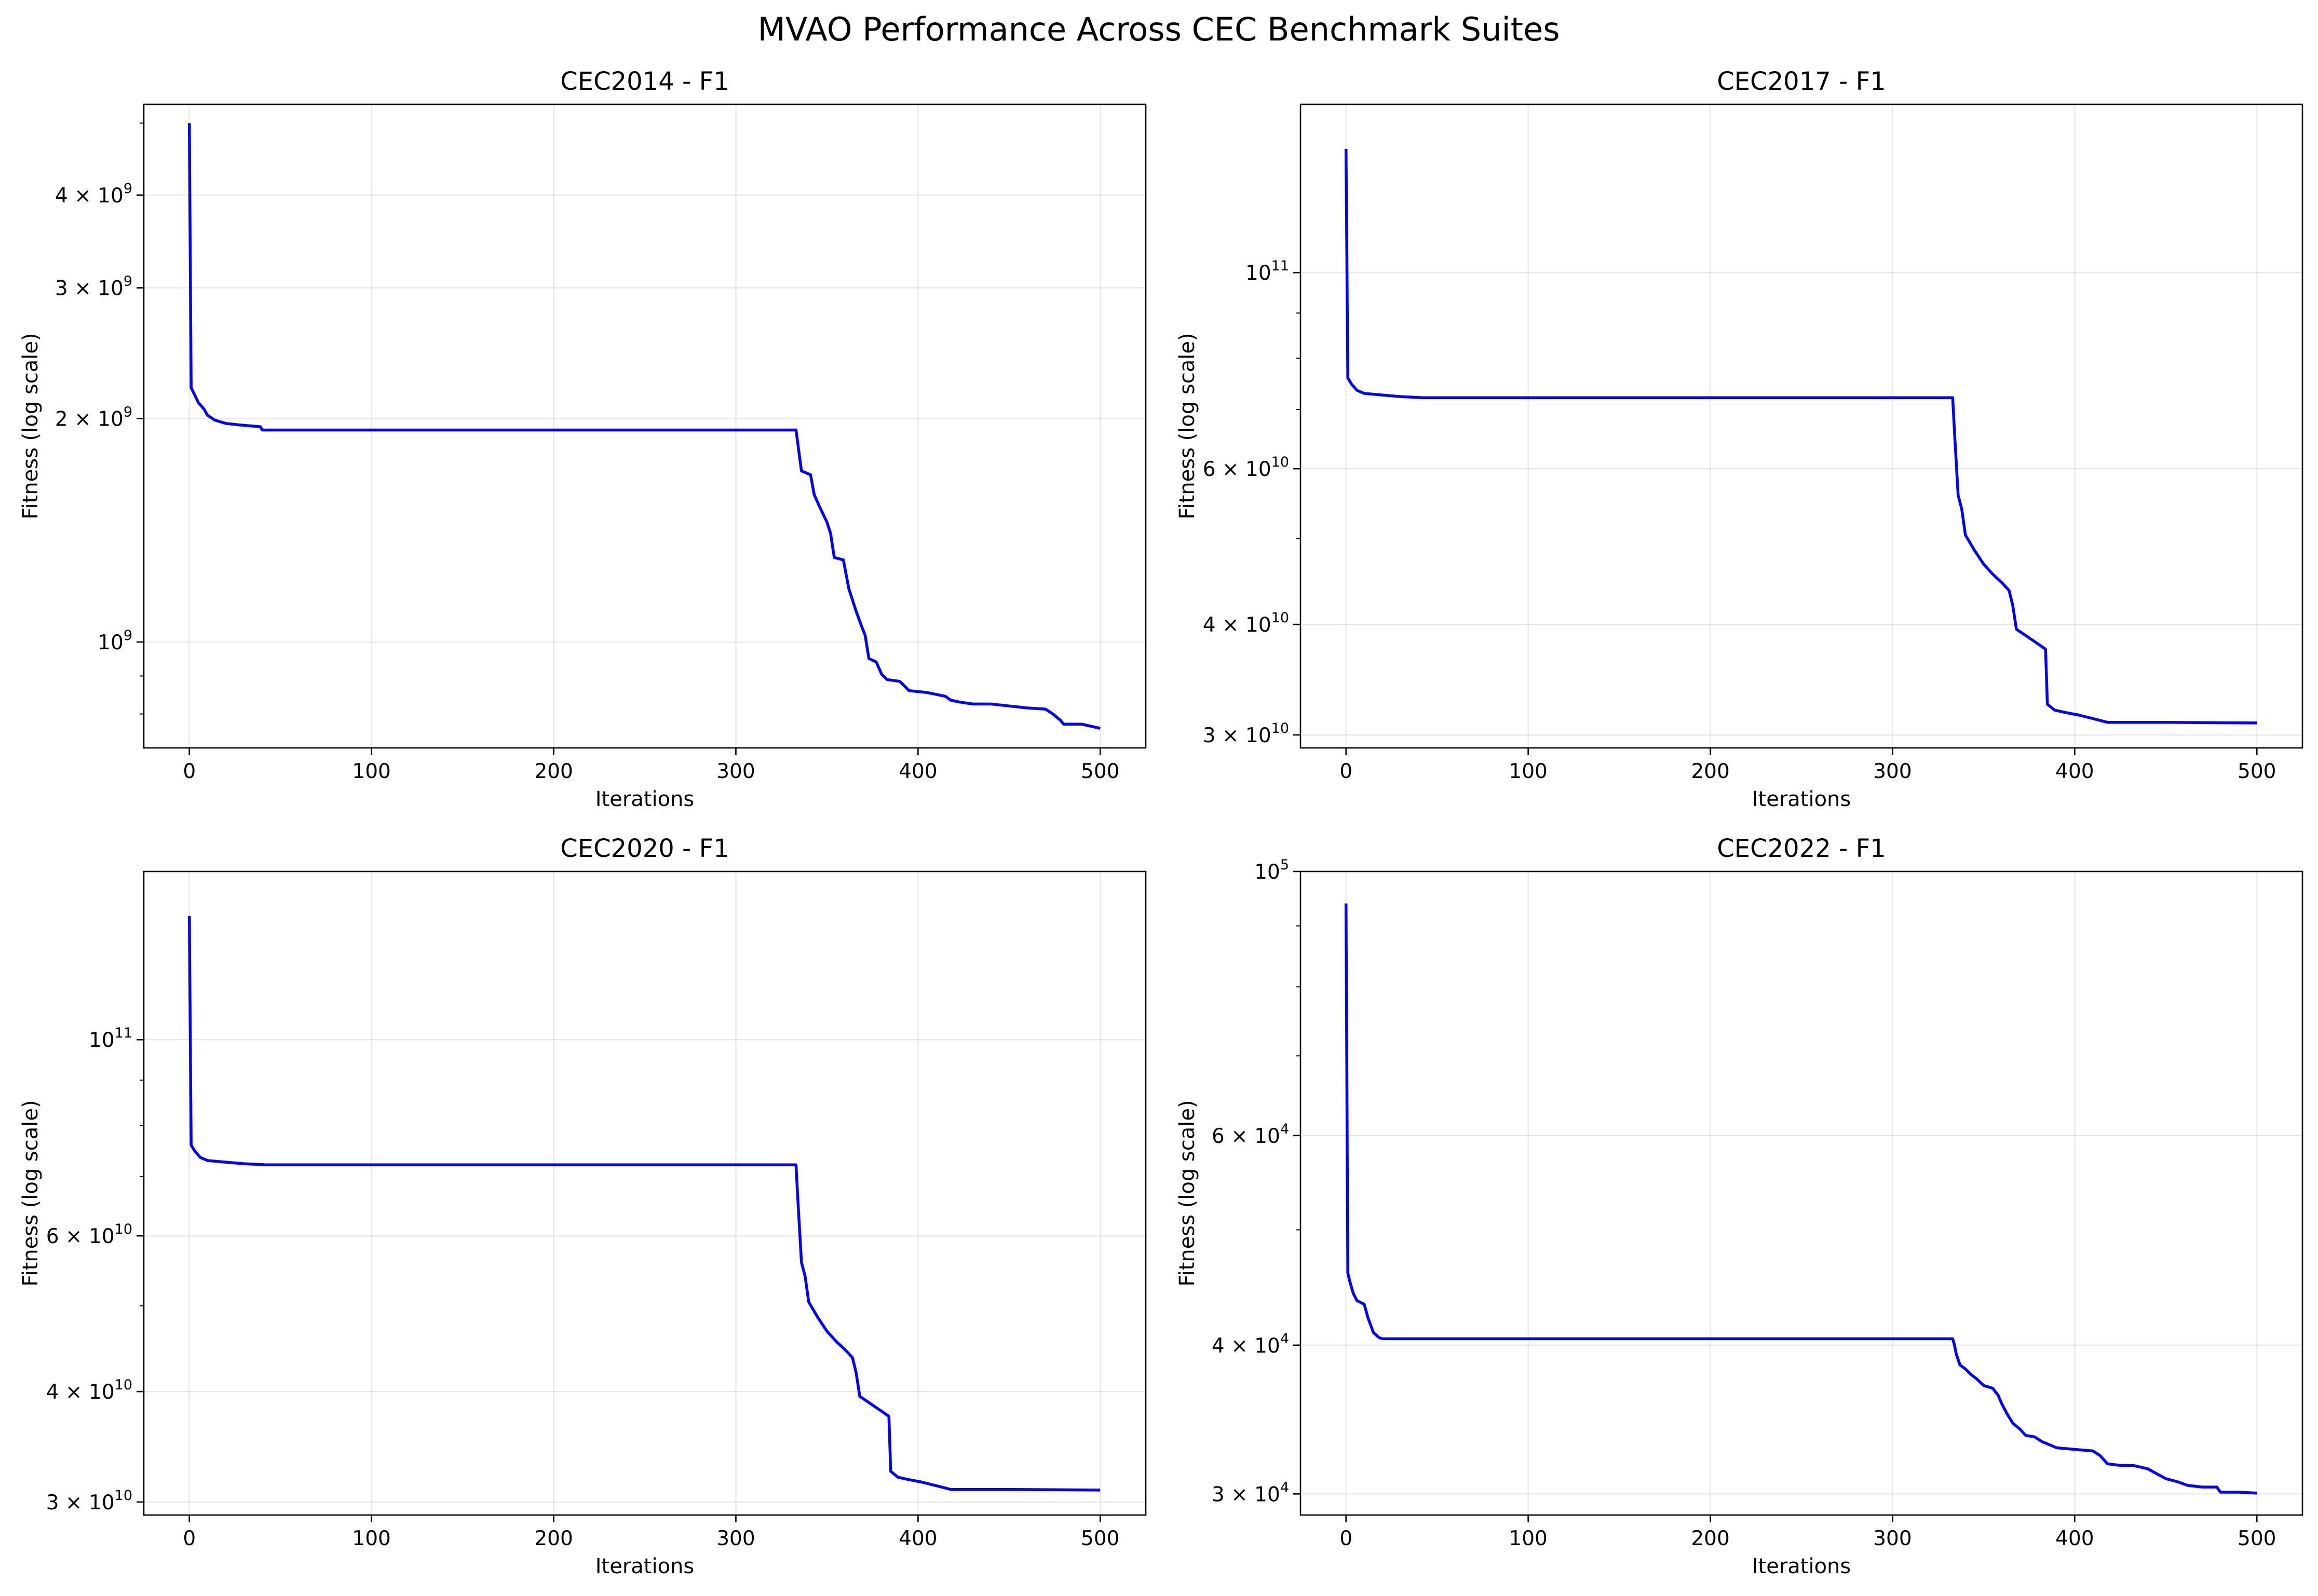 The width and height of the screenshot is (2318, 1596). Describe the element at coordinates (1250, 1492) in the screenshot. I see `y-tick-label: 3 × 10⁴` at that location.